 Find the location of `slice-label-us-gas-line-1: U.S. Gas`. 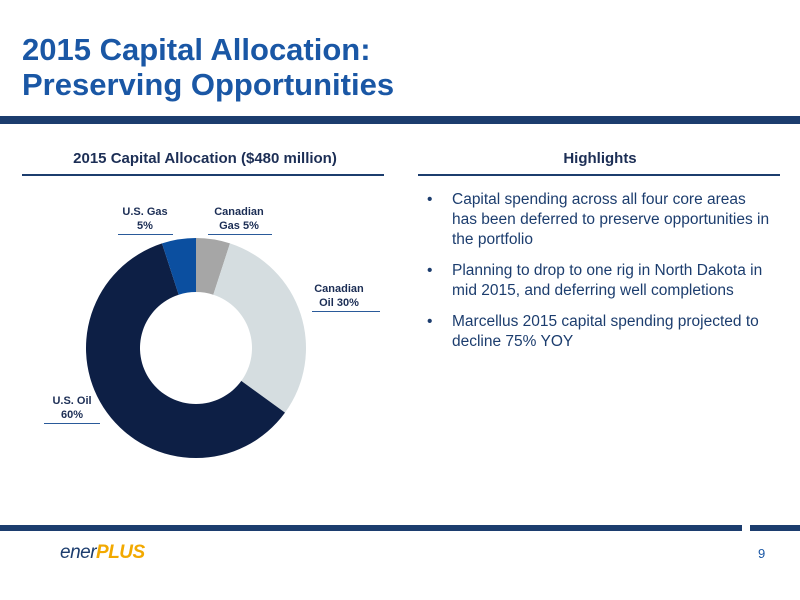

slice-label-us-gas-line-1: U.S. Gas is located at coordinates (145, 212).